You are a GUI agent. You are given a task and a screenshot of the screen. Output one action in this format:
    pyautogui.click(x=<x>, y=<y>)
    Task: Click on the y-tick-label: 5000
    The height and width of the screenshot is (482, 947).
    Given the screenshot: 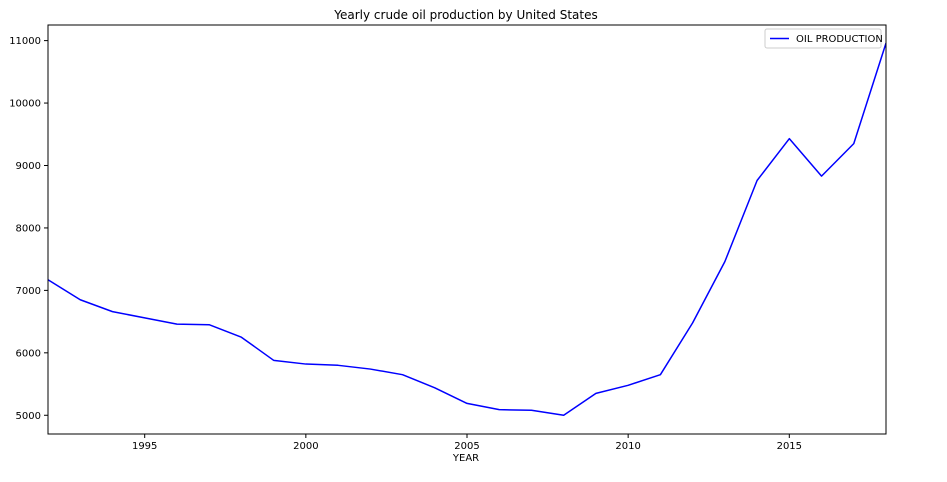 What is the action you would take?
    pyautogui.click(x=28, y=416)
    